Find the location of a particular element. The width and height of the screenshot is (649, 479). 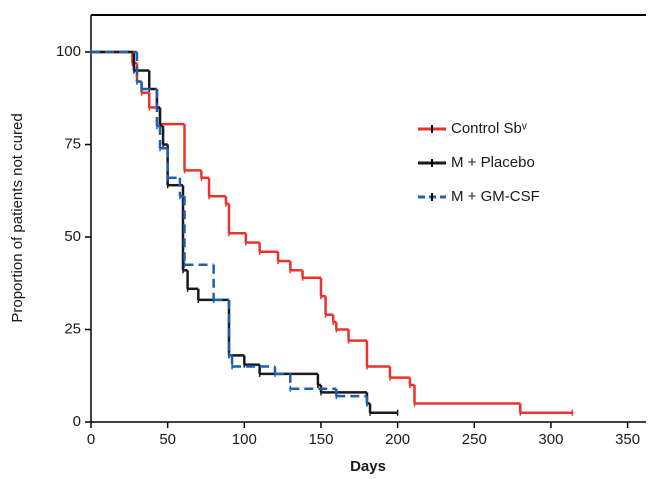

x-tick-label: 50 is located at coordinates (167, 439).